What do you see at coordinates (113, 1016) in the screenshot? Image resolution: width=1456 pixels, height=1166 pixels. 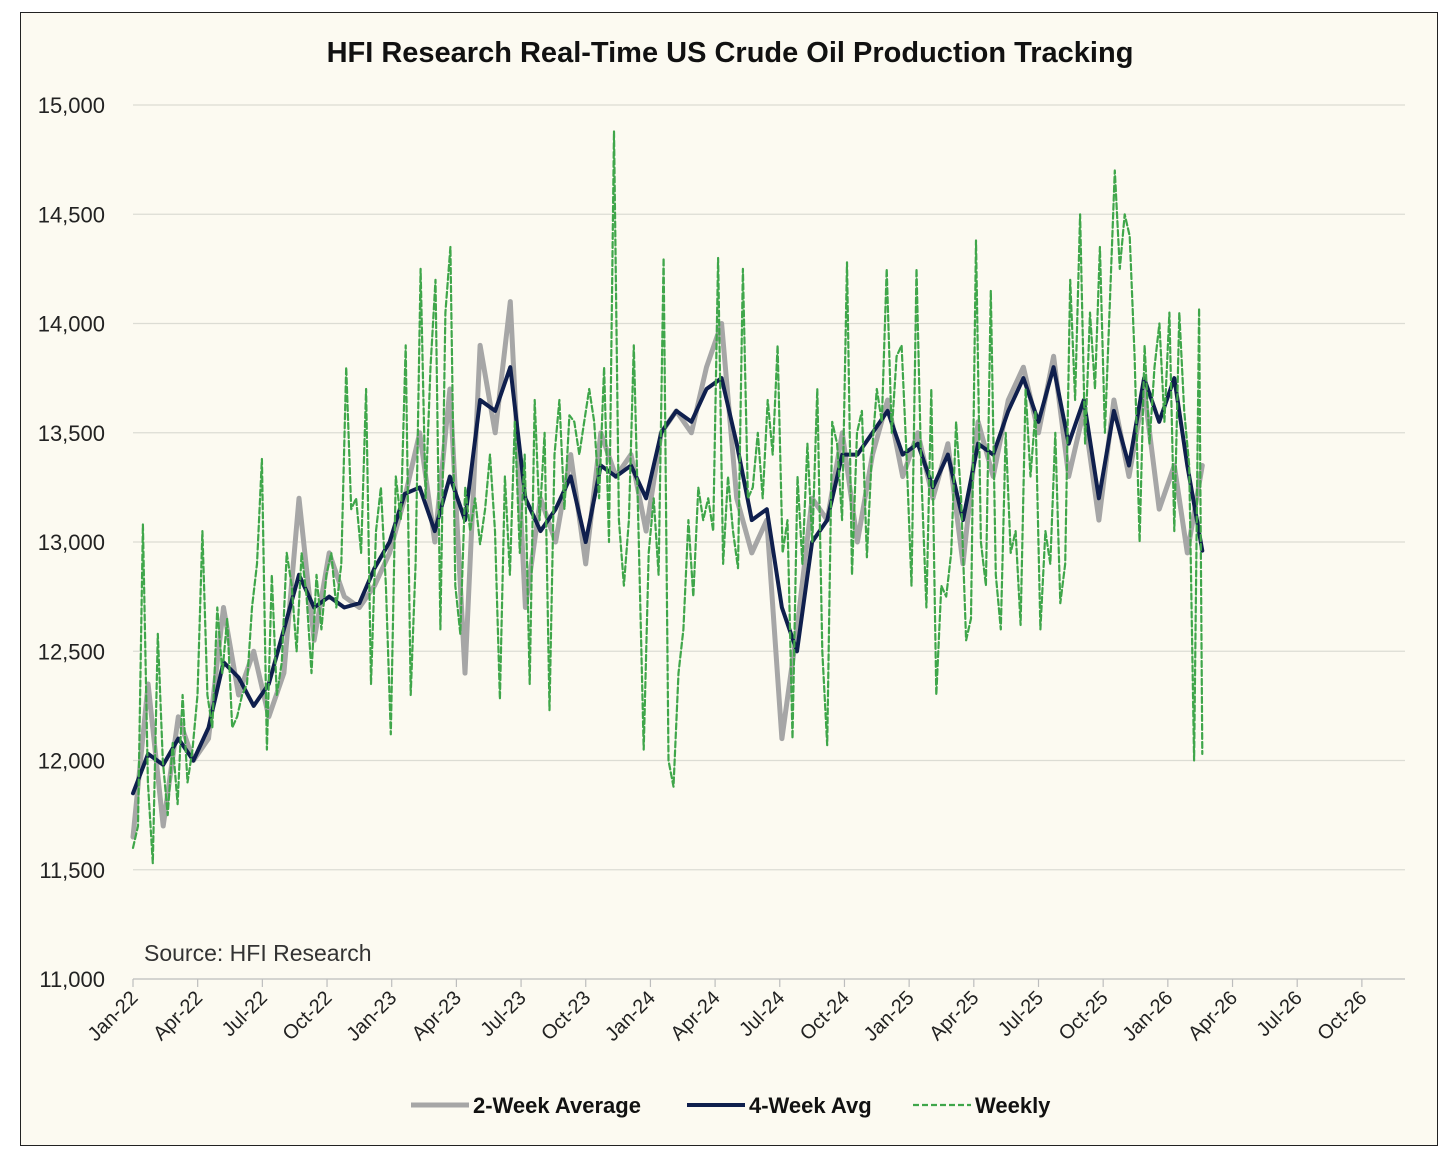 I see `x-tick-label: Jan-22` at bounding box center [113, 1016].